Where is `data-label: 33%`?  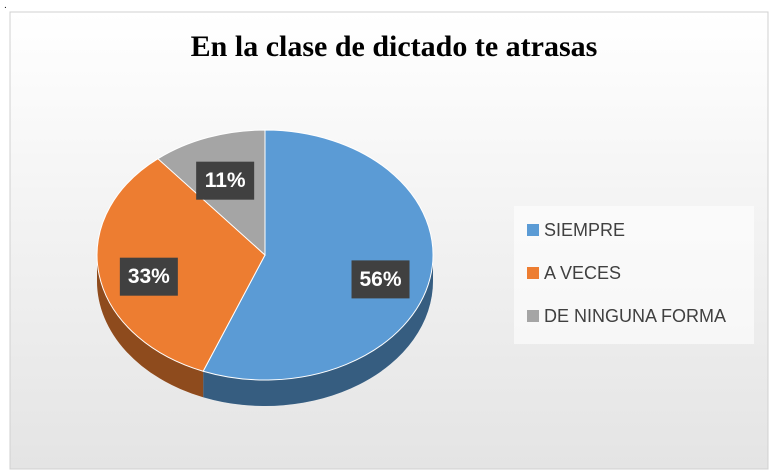
data-label: 33% is located at coordinates (149, 276).